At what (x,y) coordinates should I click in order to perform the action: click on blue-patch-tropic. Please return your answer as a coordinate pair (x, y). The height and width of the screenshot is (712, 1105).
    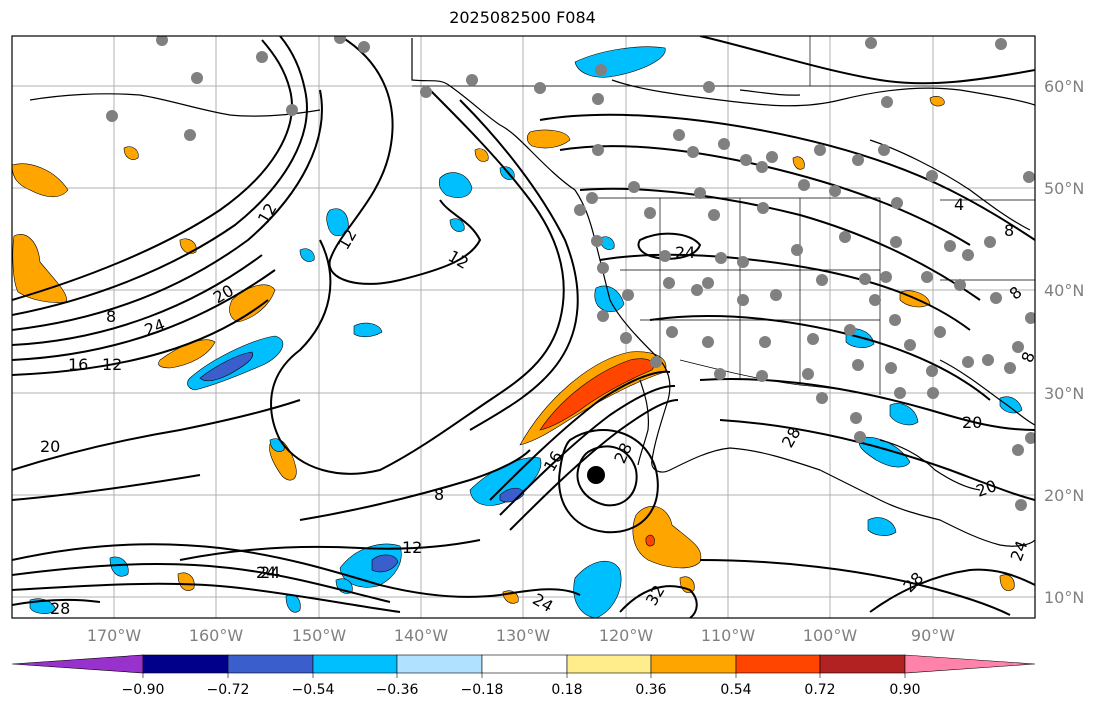
    Looking at the image, I should click on (597, 589).